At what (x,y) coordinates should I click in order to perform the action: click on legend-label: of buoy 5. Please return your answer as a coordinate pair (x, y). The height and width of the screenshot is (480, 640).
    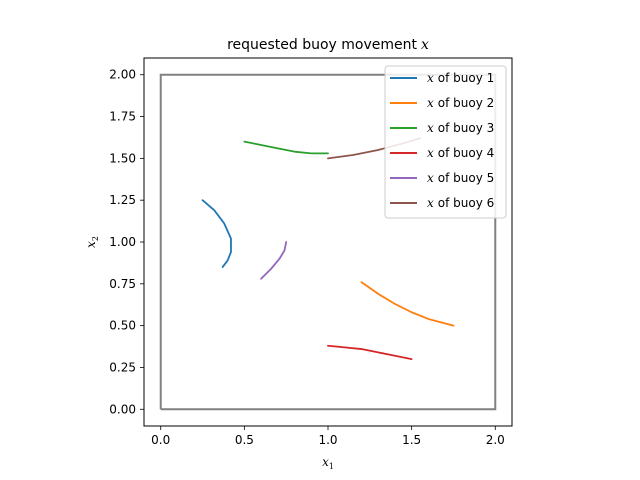
    Looking at the image, I should click on (466, 178).